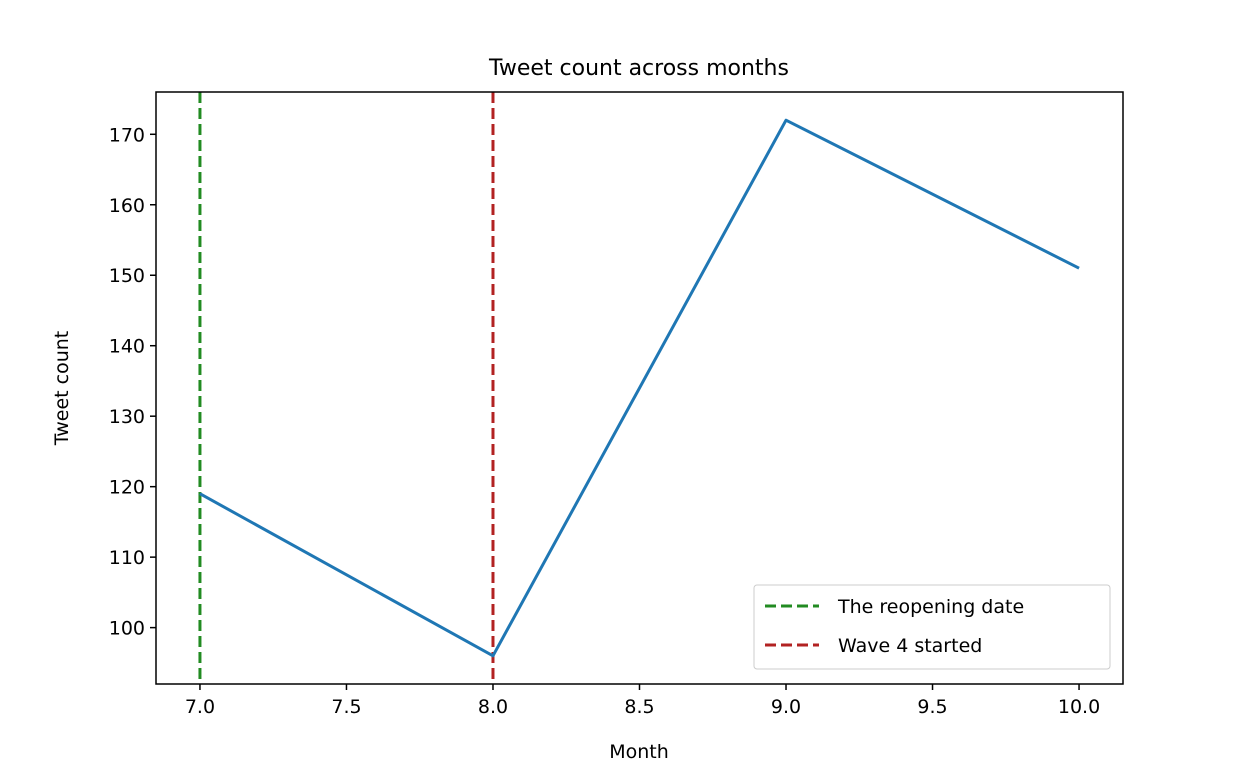 The image size is (1248, 768). Describe the element at coordinates (910, 646) in the screenshot. I see `legend-label-wave4: Wave 4 started` at that location.